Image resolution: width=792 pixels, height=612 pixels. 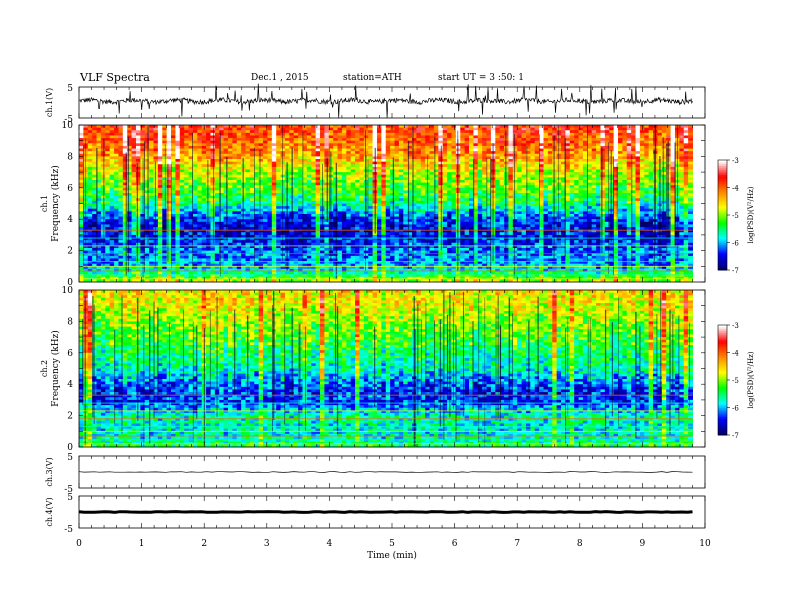 What do you see at coordinates (55, 368) in the screenshot?
I see `ch2-spectrogram-ylabel2: Frequency (kHz)` at bounding box center [55, 368].